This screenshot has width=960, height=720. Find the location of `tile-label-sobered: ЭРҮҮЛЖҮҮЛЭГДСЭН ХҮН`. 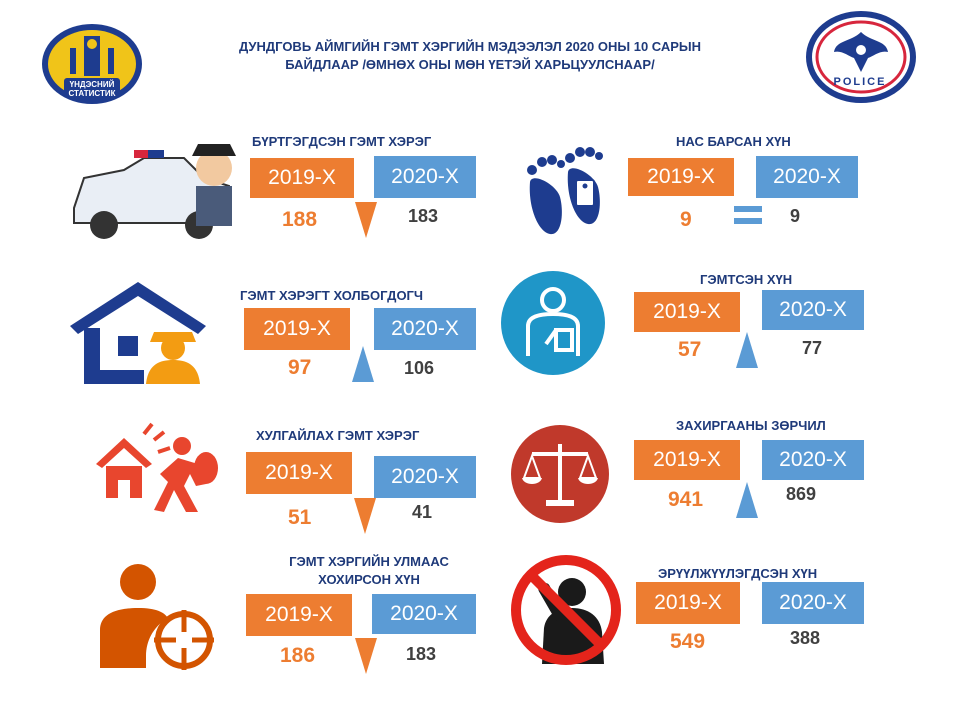

tile-label-sobered: ЭРҮҮЛЖҮҮЛЭГДСЭН ХҮН is located at coordinates (738, 573).